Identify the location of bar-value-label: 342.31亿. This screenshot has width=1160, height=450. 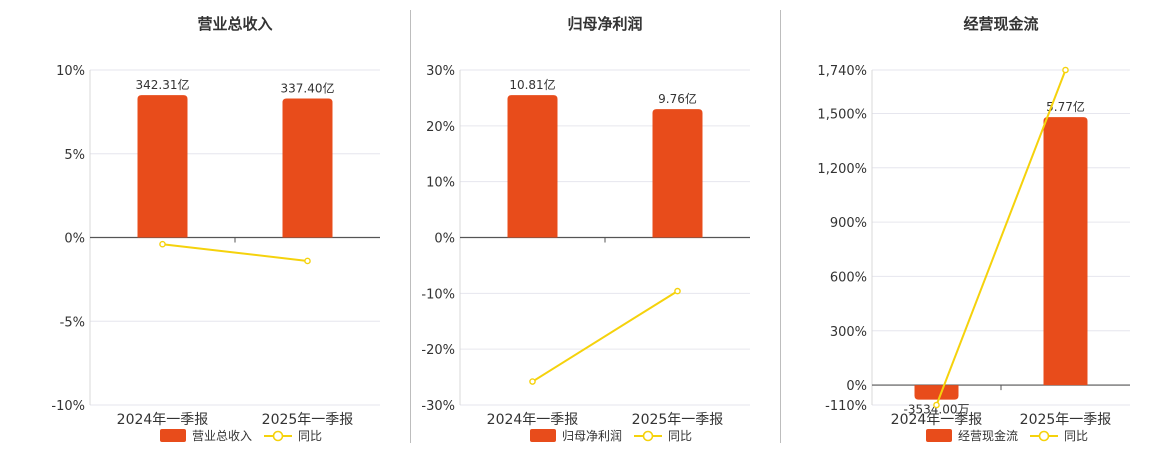
(163, 84).